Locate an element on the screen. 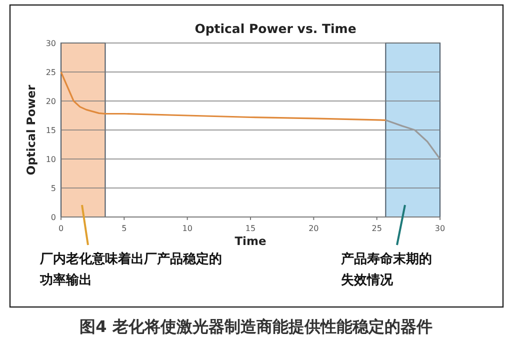 The width and height of the screenshot is (512, 345). x-tick-label: 10 is located at coordinates (187, 228).